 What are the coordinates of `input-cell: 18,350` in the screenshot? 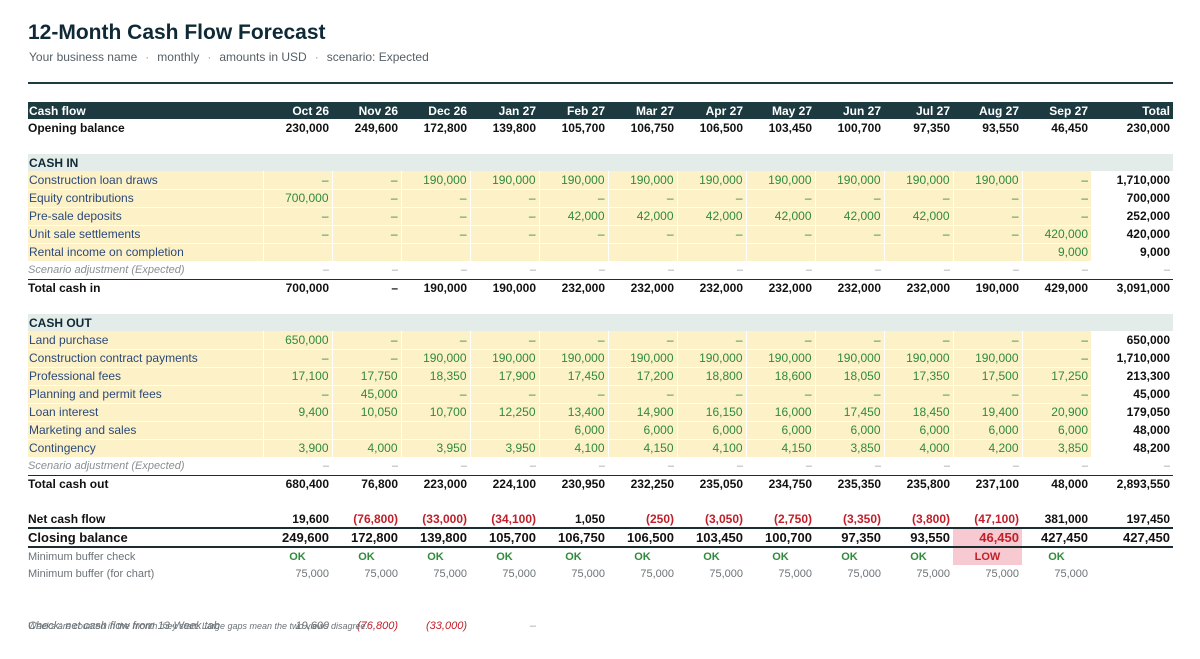 It's located at (435, 376).